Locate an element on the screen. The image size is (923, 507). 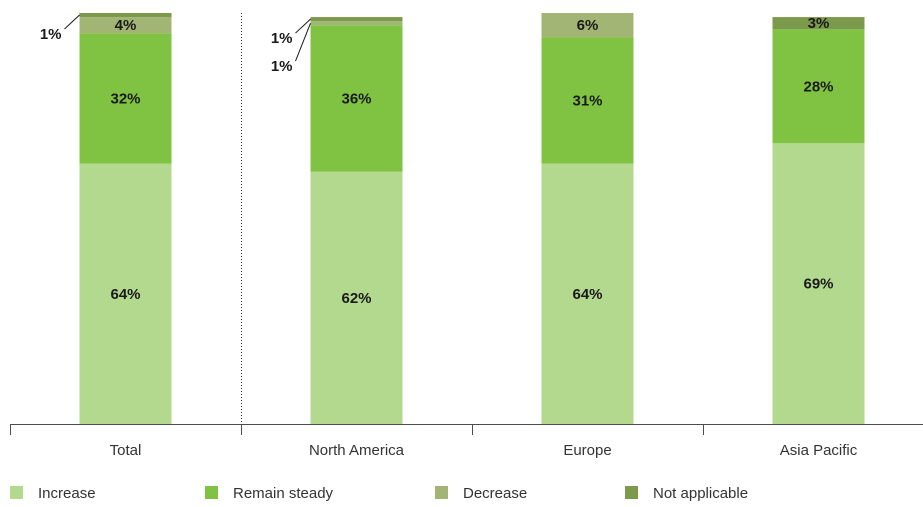
data-label-asia-pacific-not-applicable: 3% is located at coordinates (819, 23).